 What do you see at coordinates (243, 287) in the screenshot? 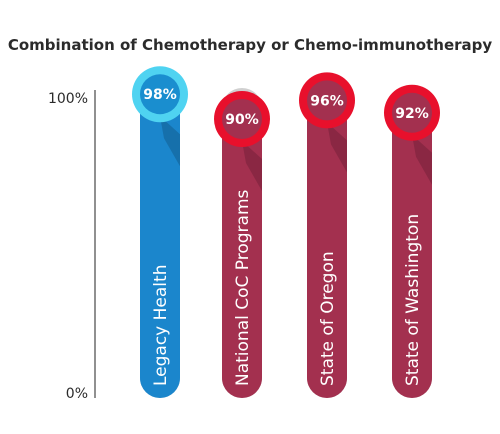
I see `category-label: National CoC Programs` at bounding box center [243, 287].